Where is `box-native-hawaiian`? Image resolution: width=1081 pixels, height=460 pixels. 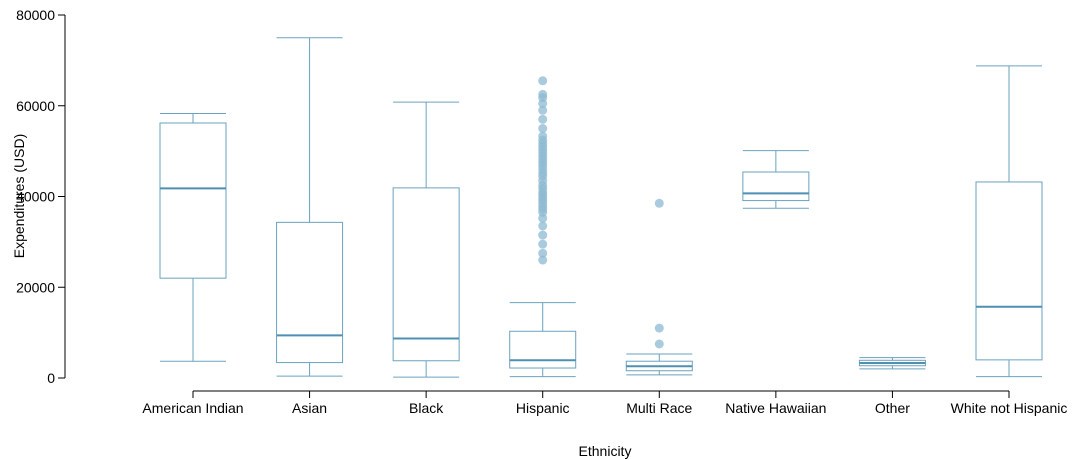
box-native-hawaiian is located at coordinates (776, 179).